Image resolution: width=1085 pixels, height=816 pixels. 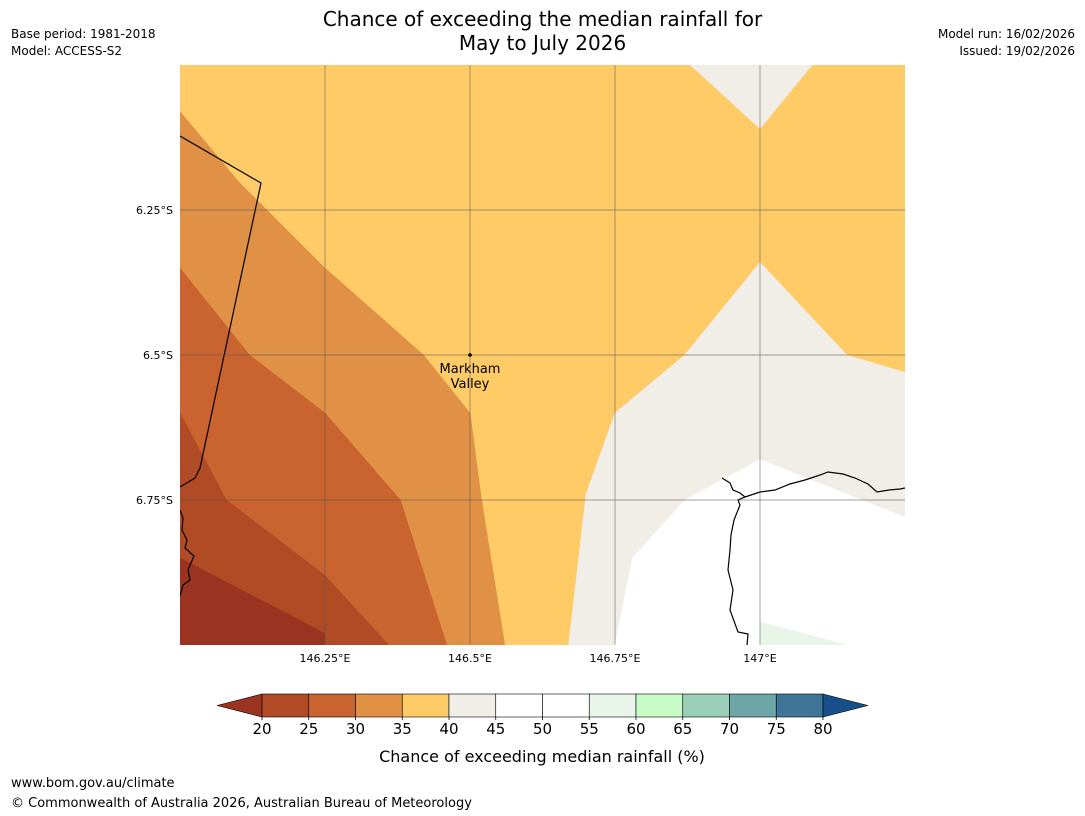 What do you see at coordinates (67, 51) in the screenshot?
I see `model-text: Model: ACCESS-S2` at bounding box center [67, 51].